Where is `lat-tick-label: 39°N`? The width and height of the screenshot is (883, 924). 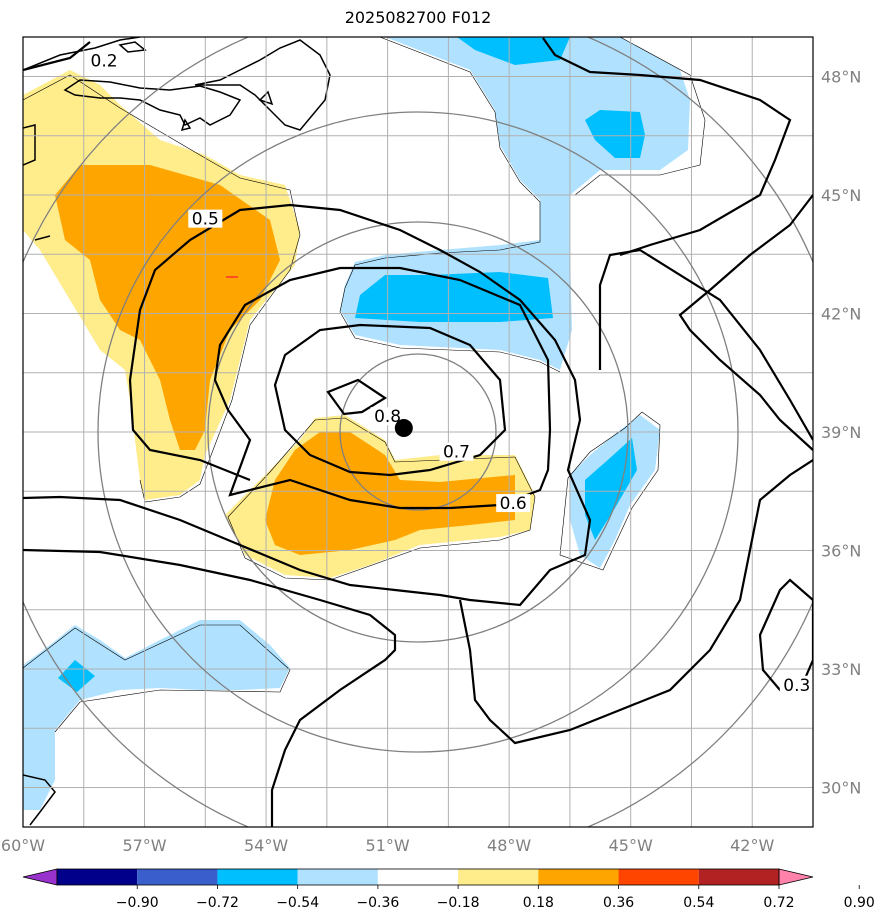 lat-tick-label: 39°N is located at coordinates (841, 432).